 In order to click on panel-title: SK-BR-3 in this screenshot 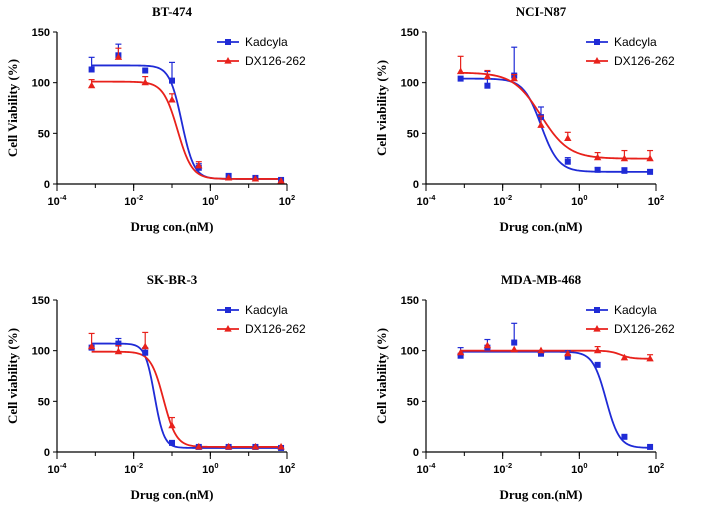, I will do `click(172, 279)`.